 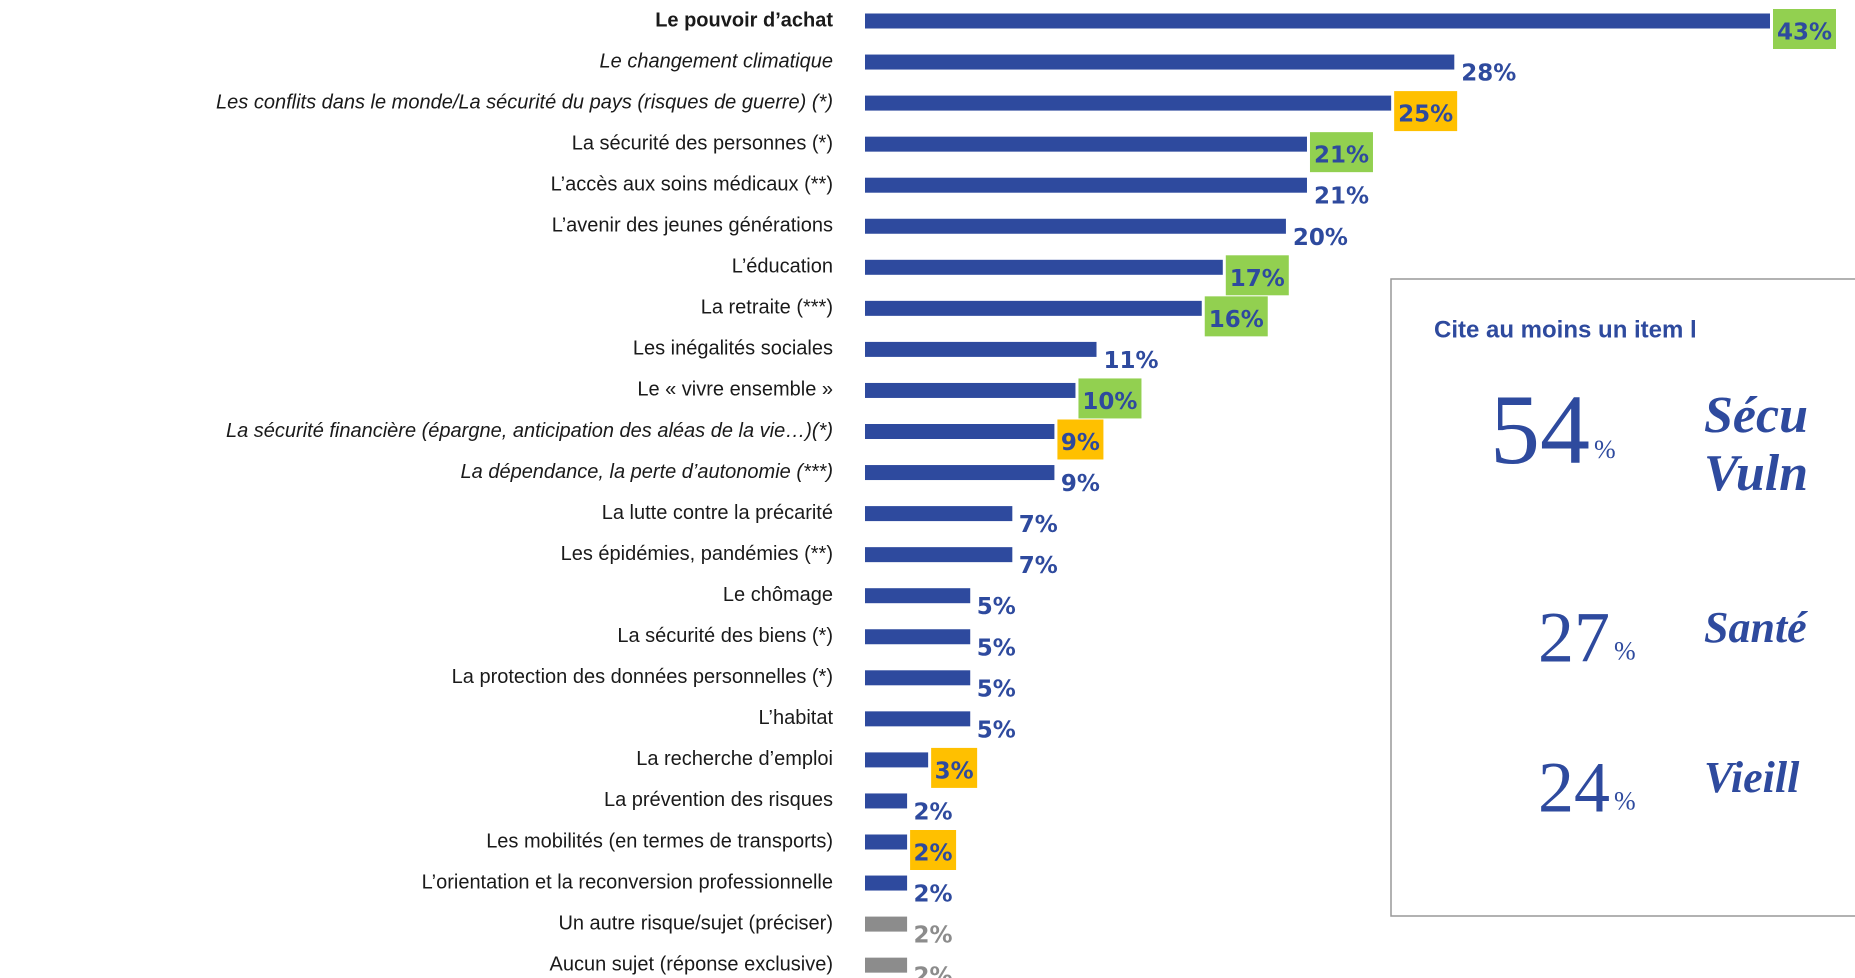 What do you see at coordinates (954, 771) in the screenshot?
I see `value-label: 3%` at bounding box center [954, 771].